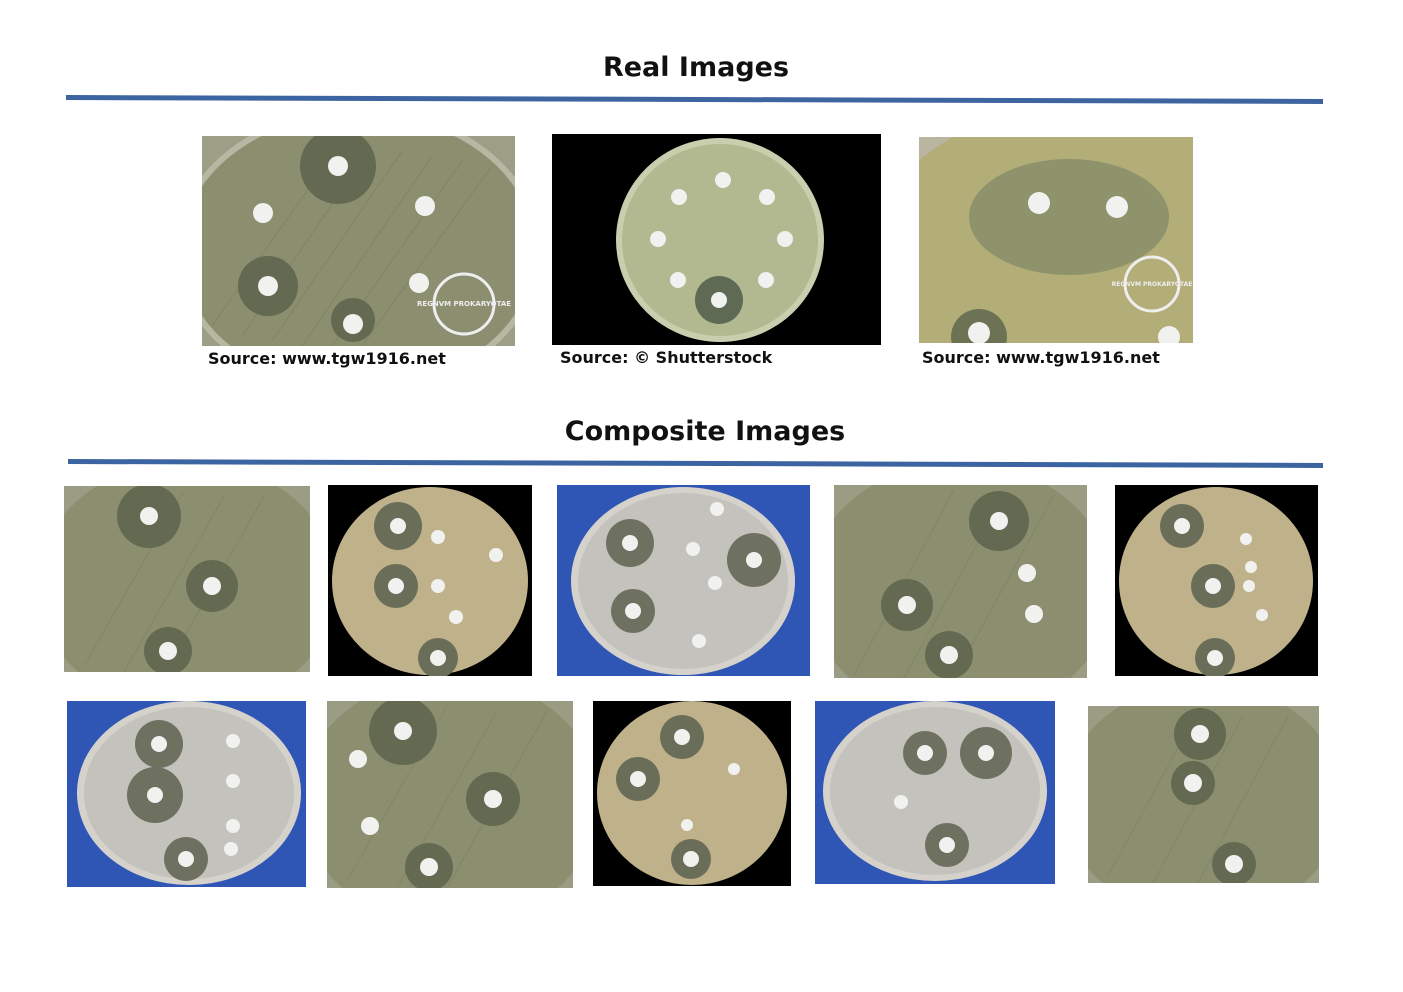 This screenshot has height=992, width=1403. Describe the element at coordinates (1041, 357) in the screenshot. I see `real-image-3-source: Source: www.tgw1916.net` at that location.